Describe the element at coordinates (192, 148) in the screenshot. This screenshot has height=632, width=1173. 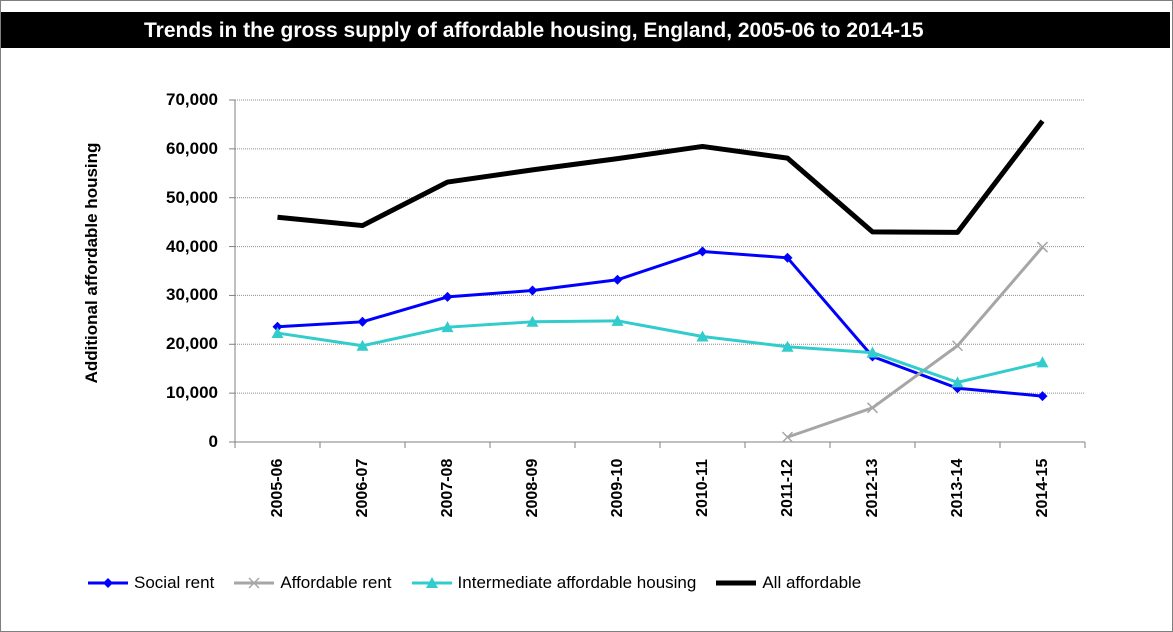
I see `y-tick-label: 60,000` at that location.